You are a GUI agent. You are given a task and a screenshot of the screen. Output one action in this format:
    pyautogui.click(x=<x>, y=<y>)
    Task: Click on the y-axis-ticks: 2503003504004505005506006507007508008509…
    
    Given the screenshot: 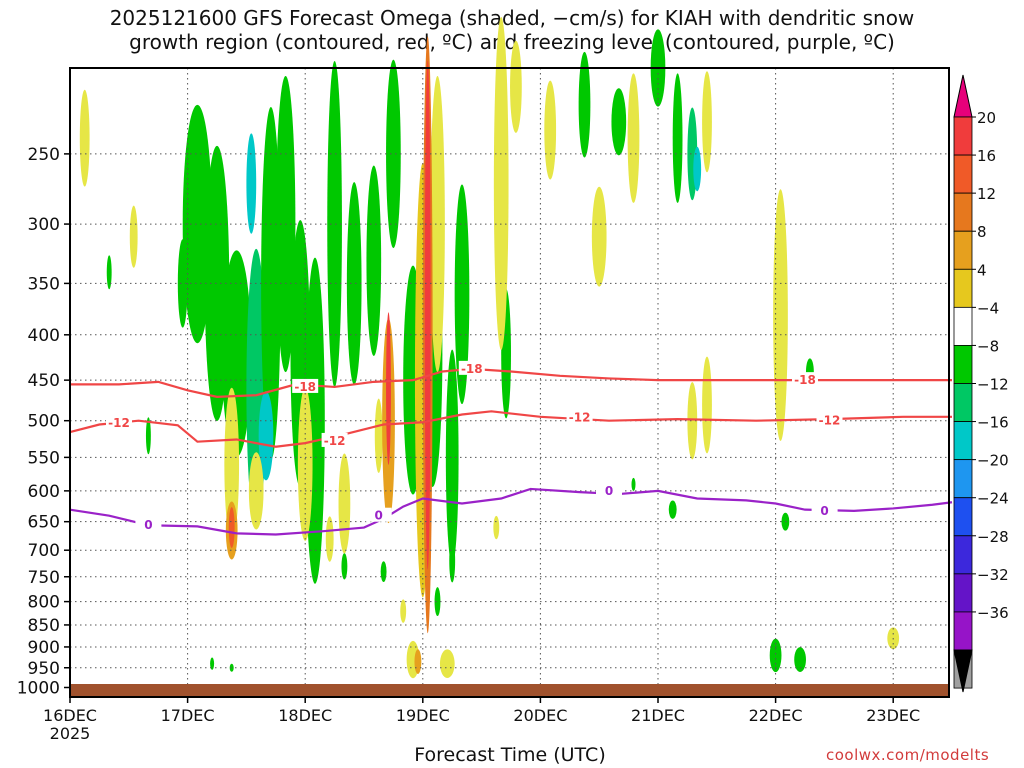 What is the action you would take?
    pyautogui.click(x=43, y=421)
    